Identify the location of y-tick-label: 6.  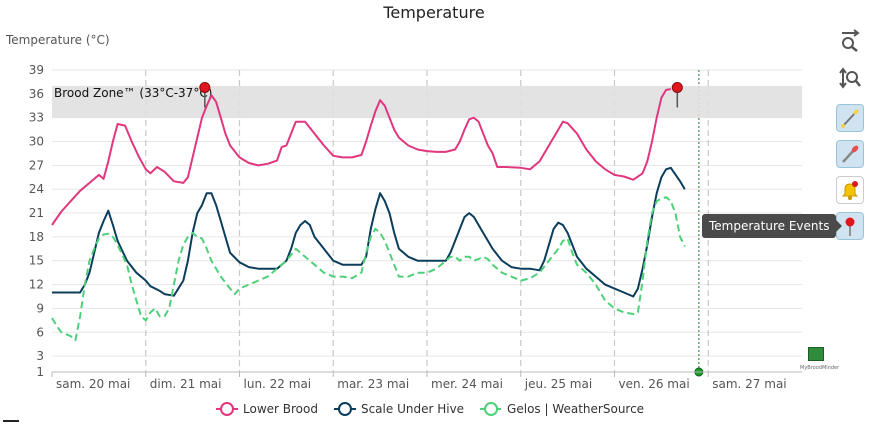
(40, 332).